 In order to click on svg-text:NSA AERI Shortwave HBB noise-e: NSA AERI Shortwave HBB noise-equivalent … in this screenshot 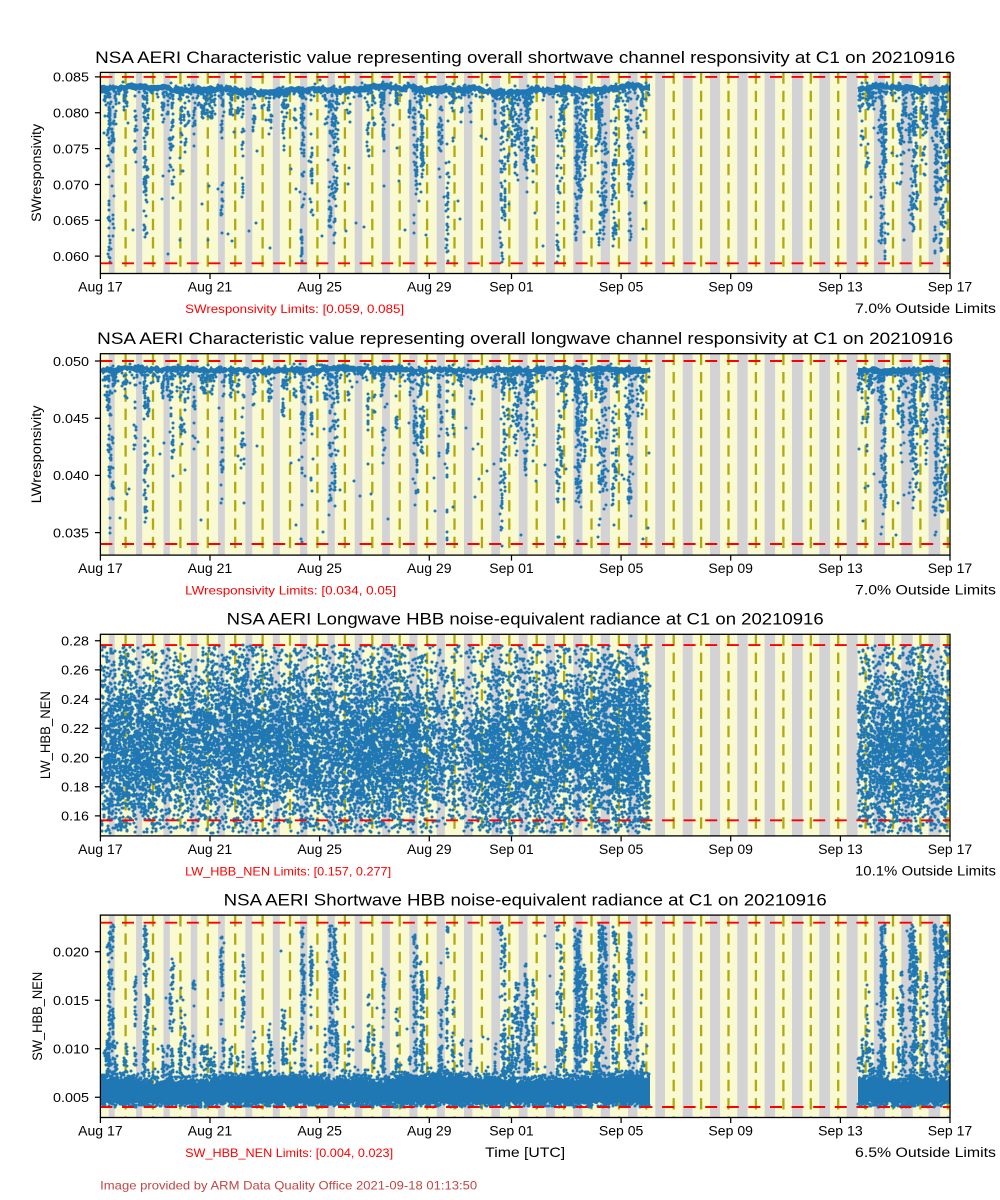, I will do `click(525, 900)`.